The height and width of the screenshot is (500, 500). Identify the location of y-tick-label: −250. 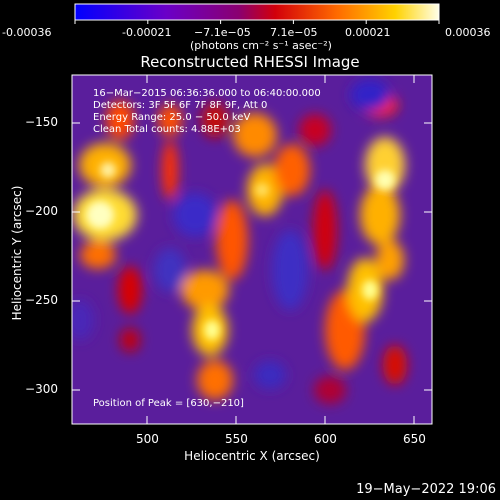
(41, 300).